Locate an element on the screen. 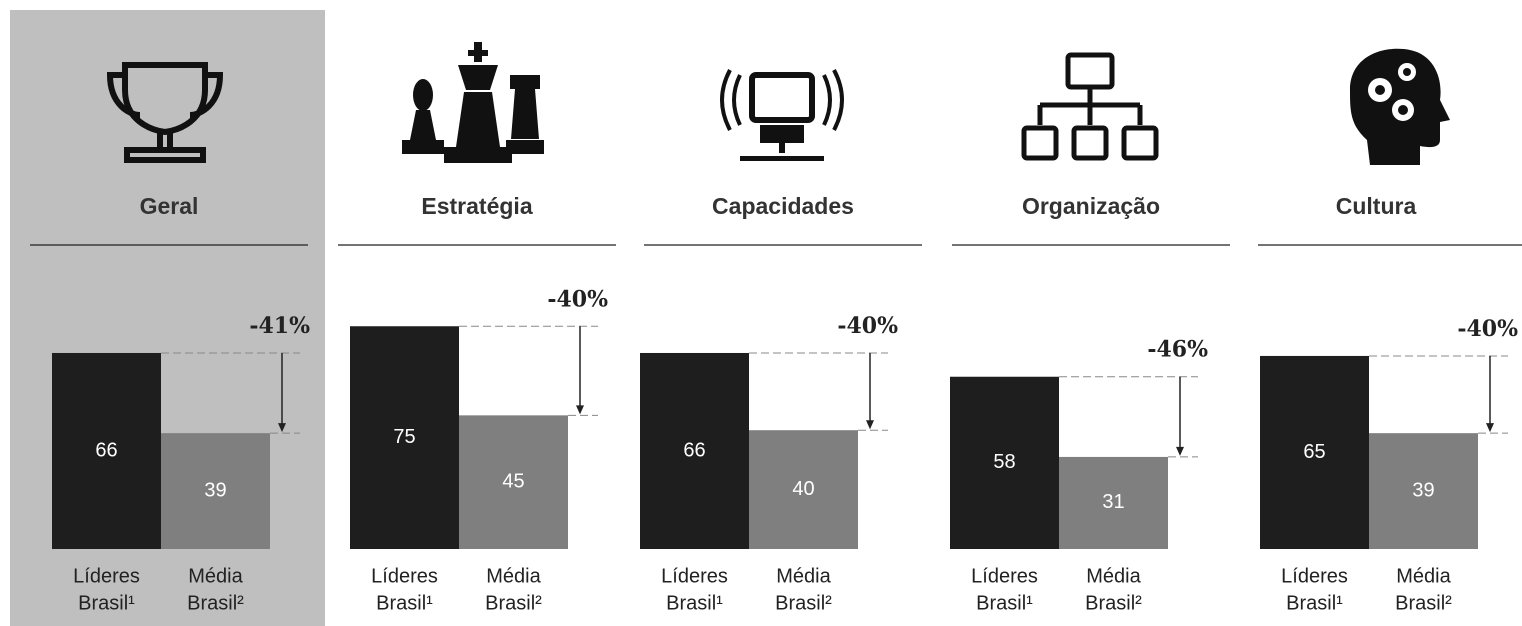  chess-icon is located at coordinates (473, 102).